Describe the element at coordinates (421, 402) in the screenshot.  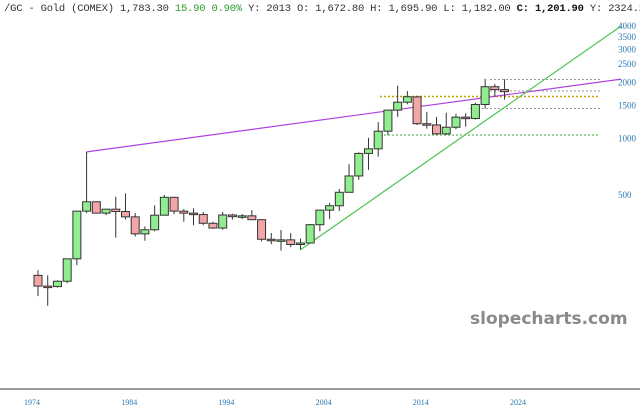
I see `x-tick-label: 2014` at that location.